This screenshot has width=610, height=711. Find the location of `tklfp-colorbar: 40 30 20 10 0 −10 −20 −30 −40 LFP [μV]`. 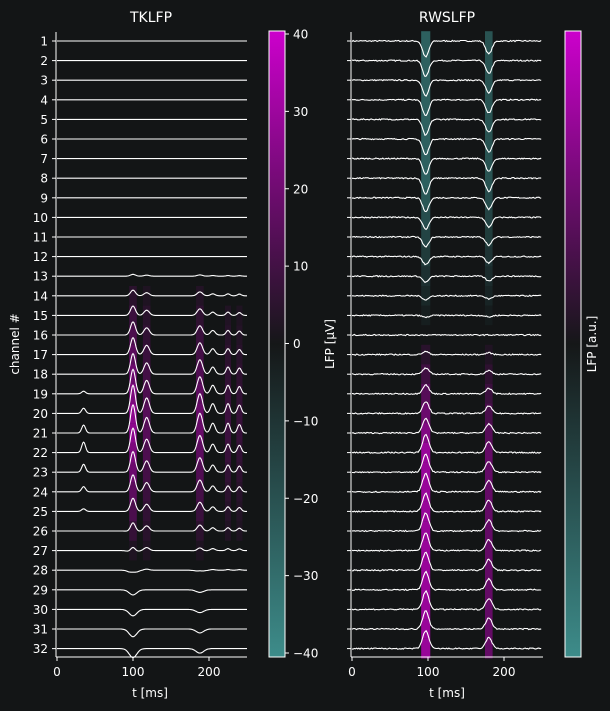

tklfp-colorbar: 40 30 20 10 0 −10 −20 −30 −40 LFP [μV] is located at coordinates (302, 344).